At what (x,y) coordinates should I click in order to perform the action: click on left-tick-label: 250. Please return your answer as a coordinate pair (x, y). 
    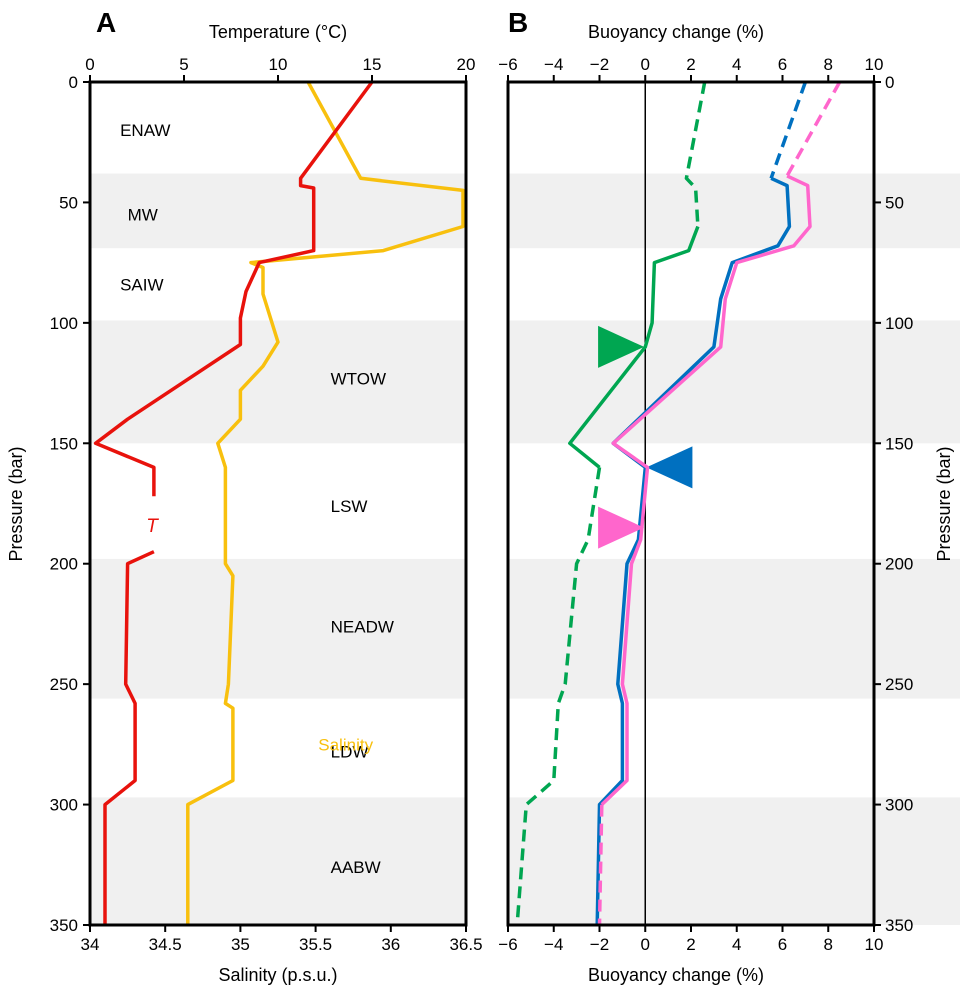
    Looking at the image, I should click on (64, 684).